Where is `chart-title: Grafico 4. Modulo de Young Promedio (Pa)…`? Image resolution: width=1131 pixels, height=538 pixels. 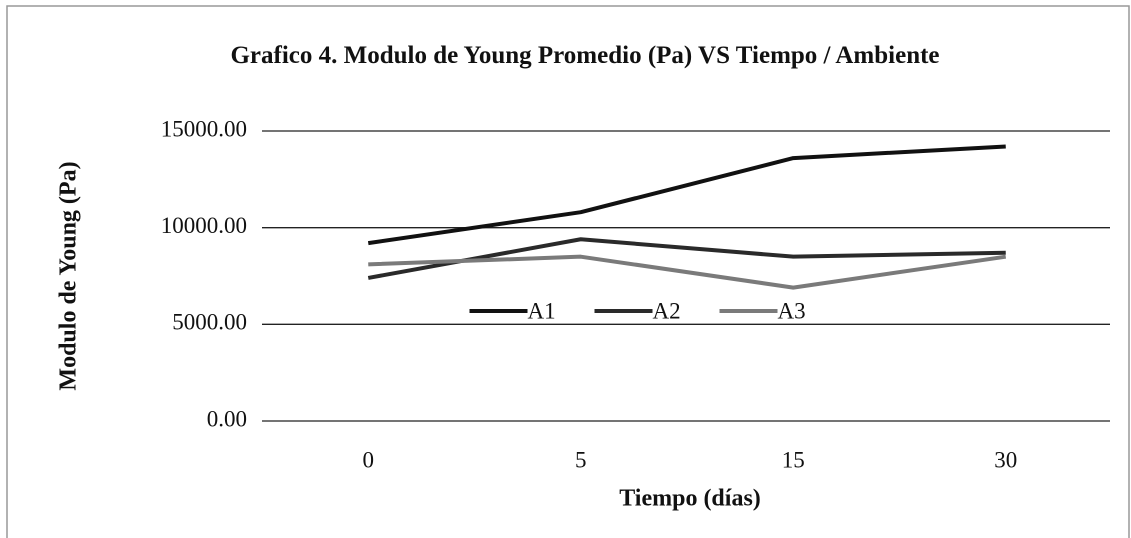 chart-title: Grafico 4. Modulo de Young Promedio (Pa)… is located at coordinates (585, 55).